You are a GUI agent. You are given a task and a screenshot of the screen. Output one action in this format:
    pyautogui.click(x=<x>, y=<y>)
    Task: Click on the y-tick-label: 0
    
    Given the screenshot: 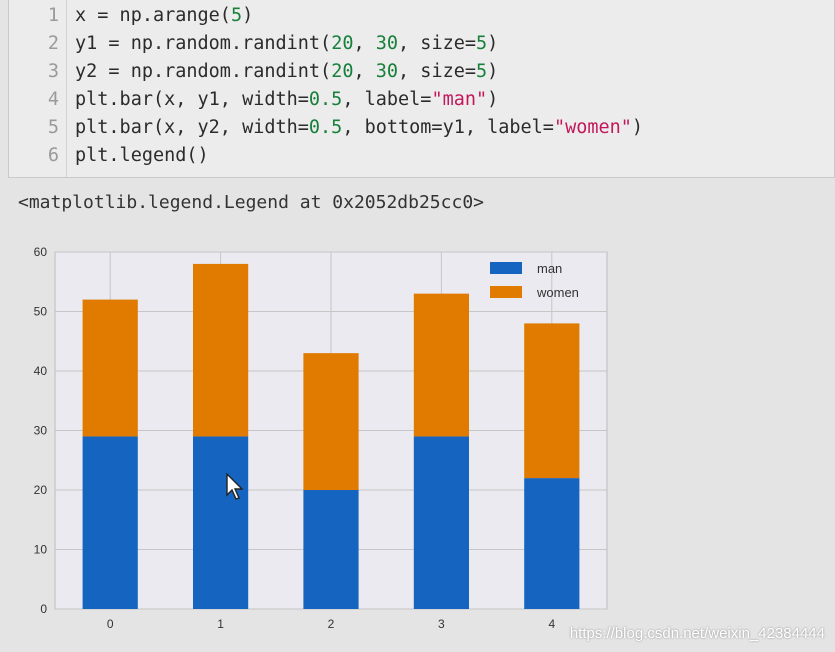 What is the action you would take?
    pyautogui.click(x=43, y=609)
    